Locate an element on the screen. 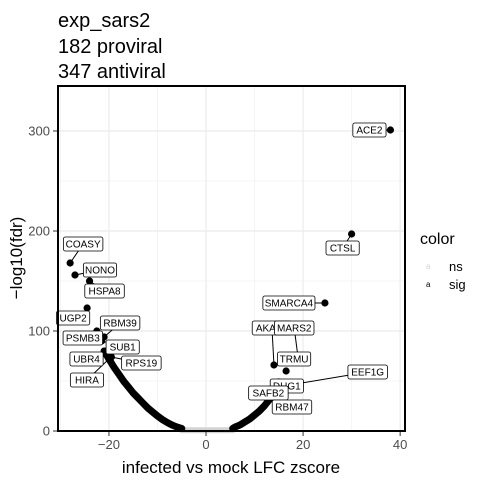  gene-label-text: UBR4 is located at coordinates (86, 360).